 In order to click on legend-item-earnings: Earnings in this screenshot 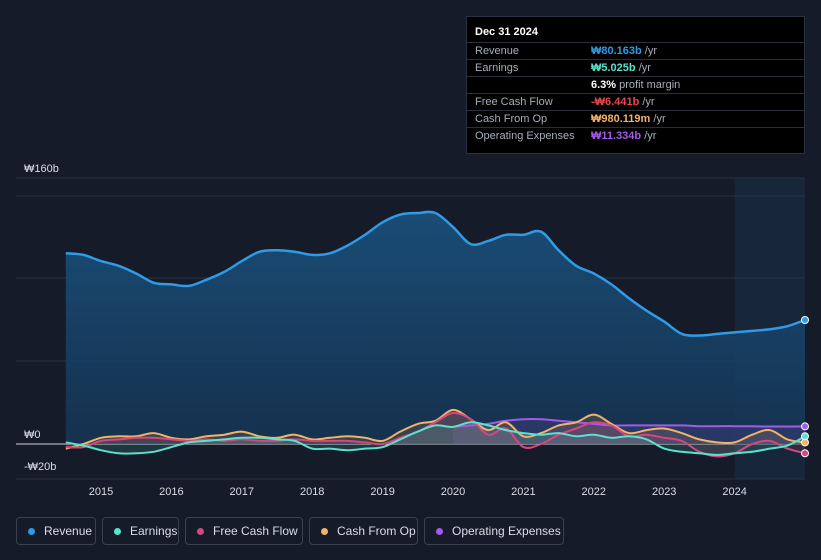, I will do `click(140, 531)`.